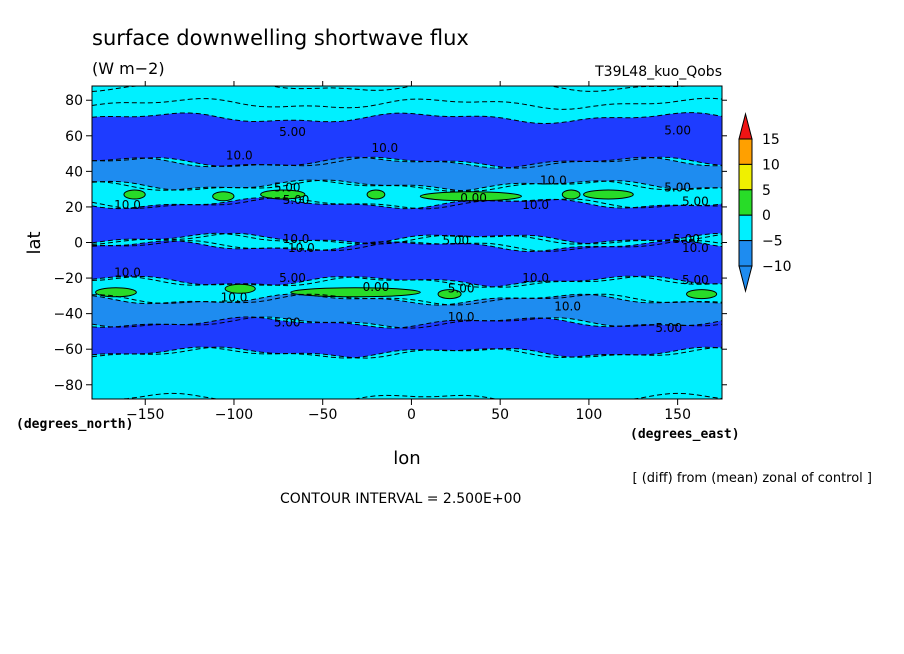  Describe the element at coordinates (406, 458) in the screenshot. I see `x-axis-label: lon` at that location.